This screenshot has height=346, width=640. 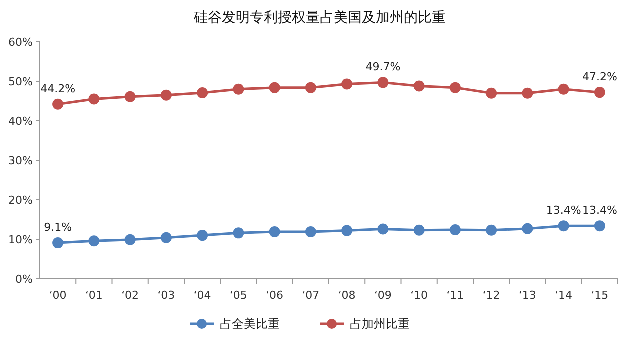 What do you see at coordinates (239, 295) in the screenshot?
I see `x-tick-label: ‘05` at bounding box center [239, 295].